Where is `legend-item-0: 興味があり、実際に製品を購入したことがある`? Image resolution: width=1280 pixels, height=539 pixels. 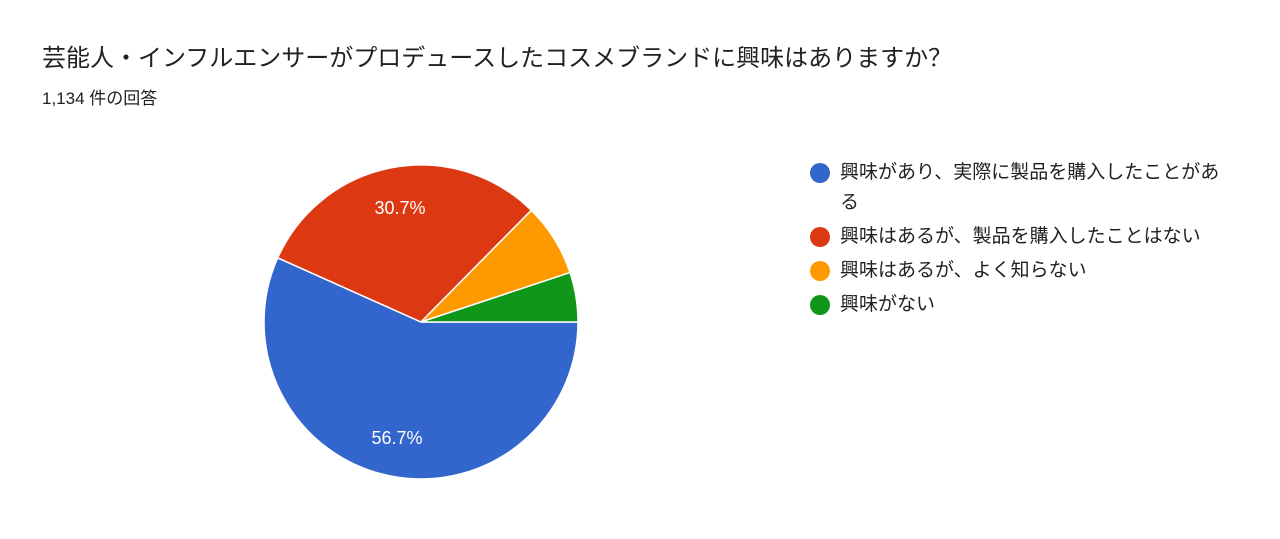
legend-item-0: 興味があり、実際に製品を購入したことがある is located at coordinates (1020, 188).